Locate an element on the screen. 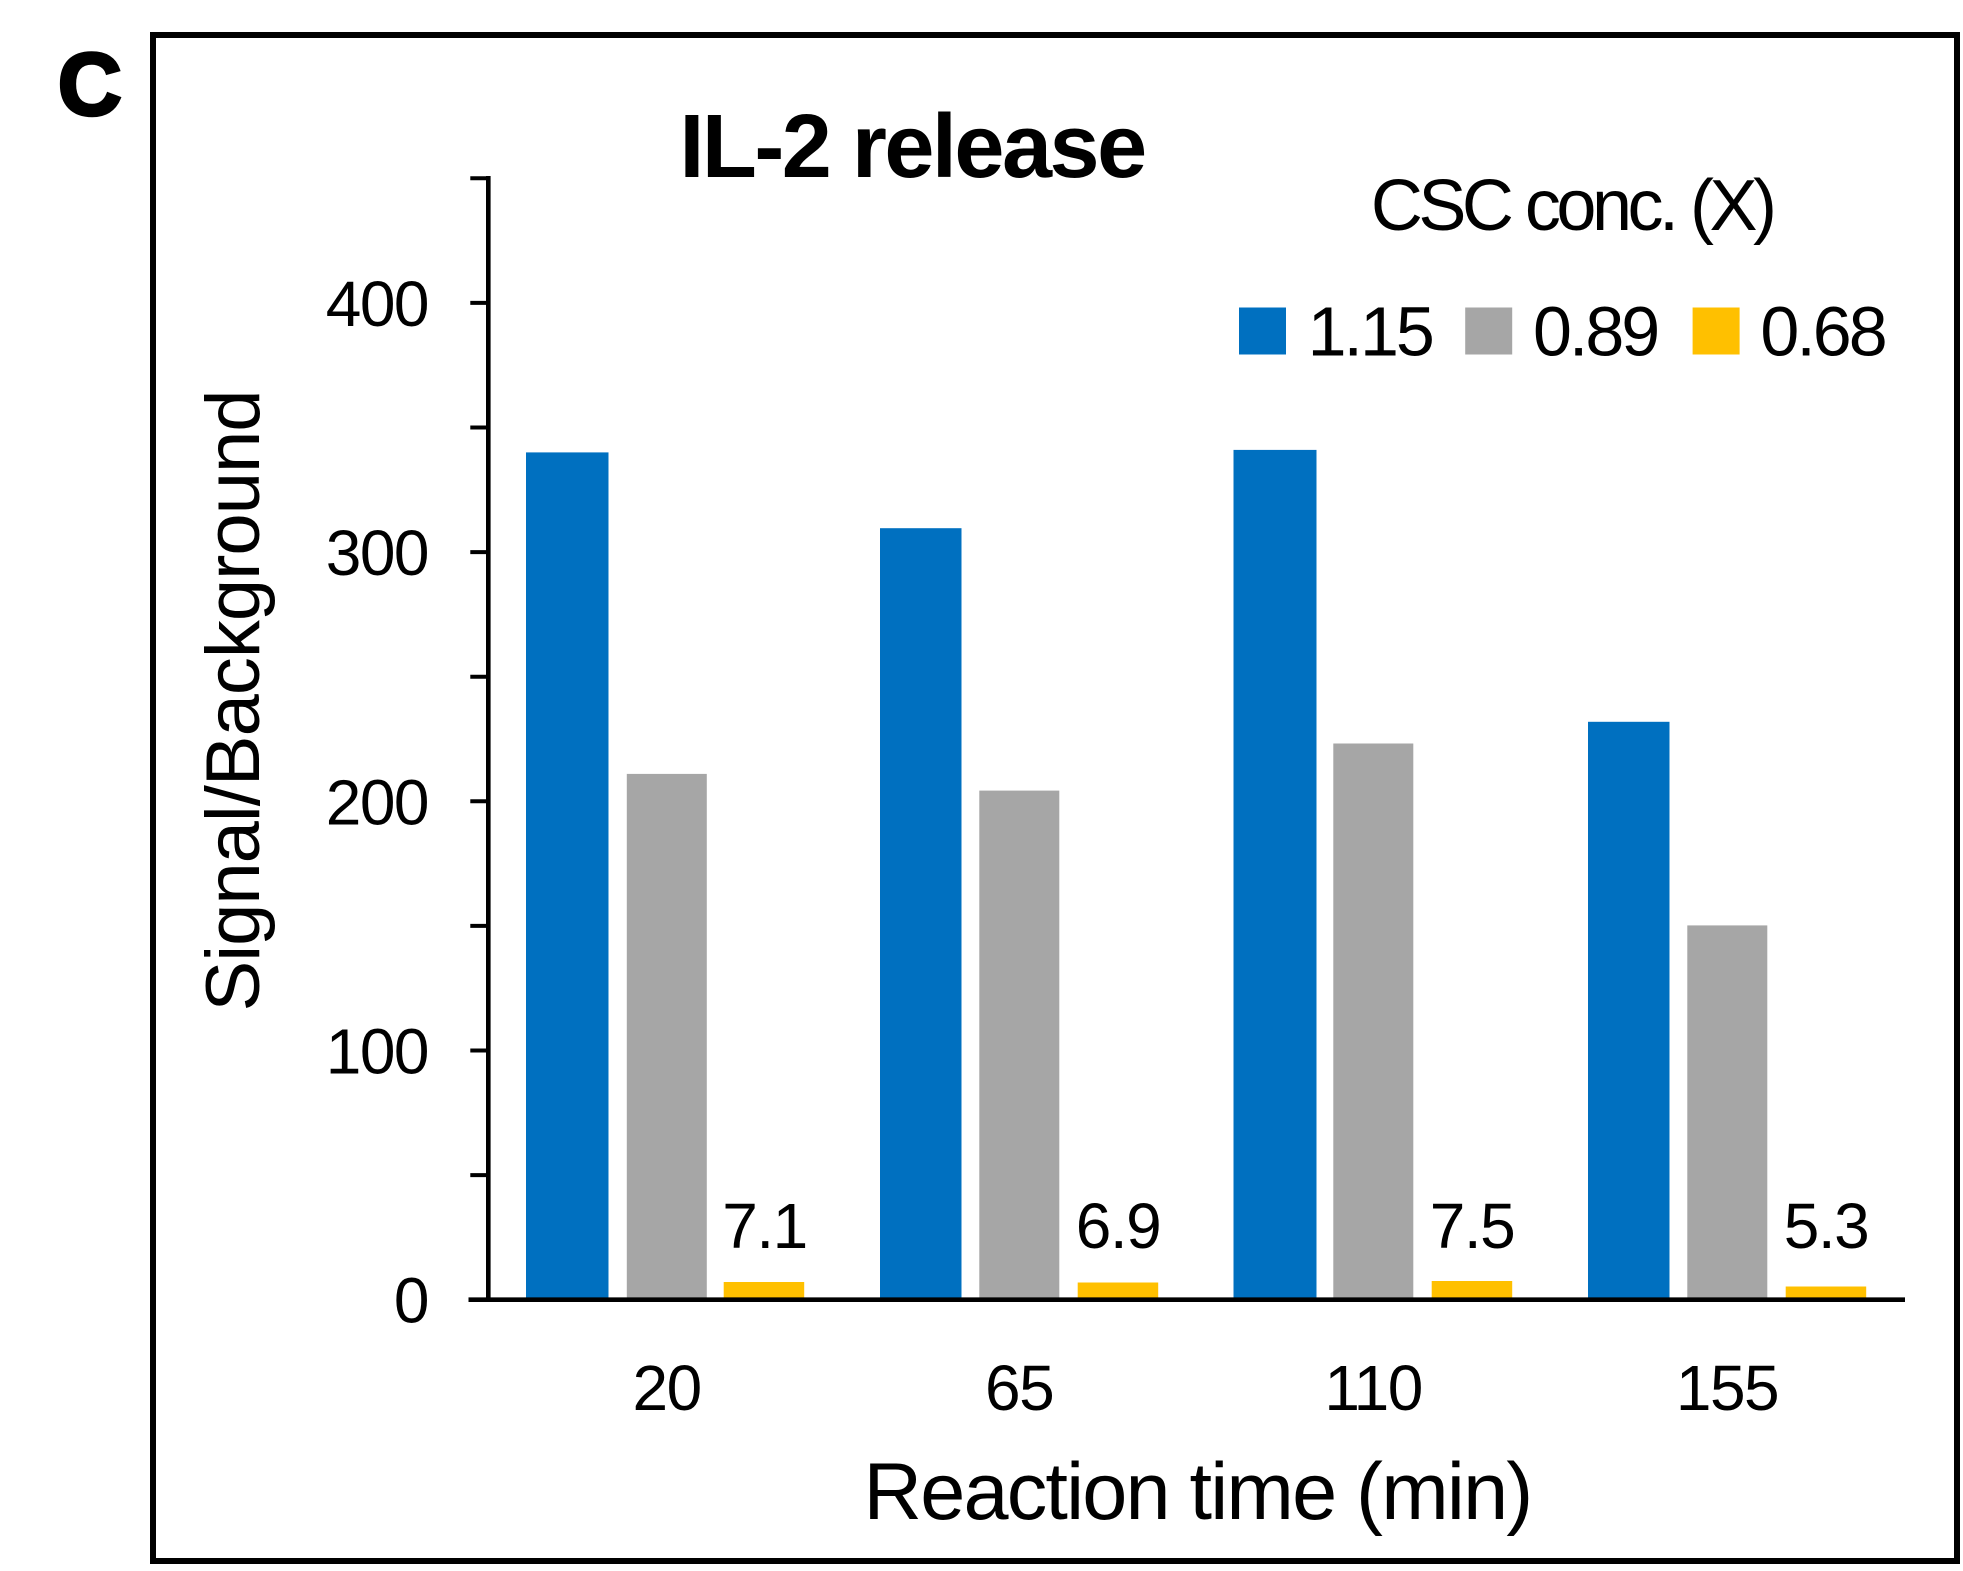 The height and width of the screenshot is (1571, 1963). svg-text: 0 is located at coordinates (411, 1301).